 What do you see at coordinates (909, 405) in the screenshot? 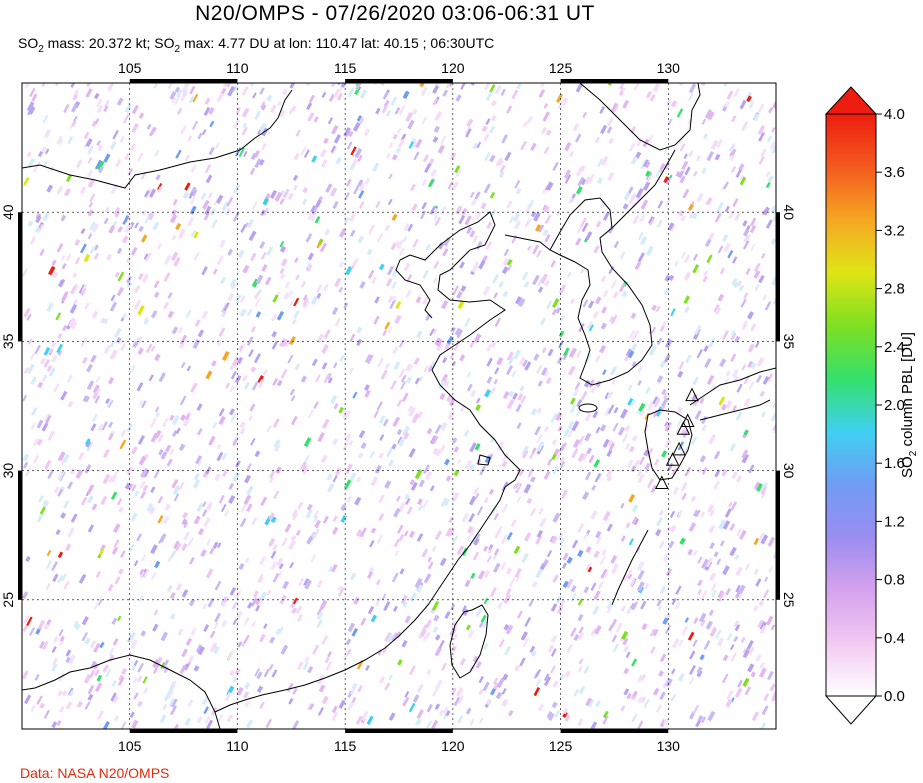
I see `colorbar-title: SO2 column PBL [DU]` at bounding box center [909, 405].